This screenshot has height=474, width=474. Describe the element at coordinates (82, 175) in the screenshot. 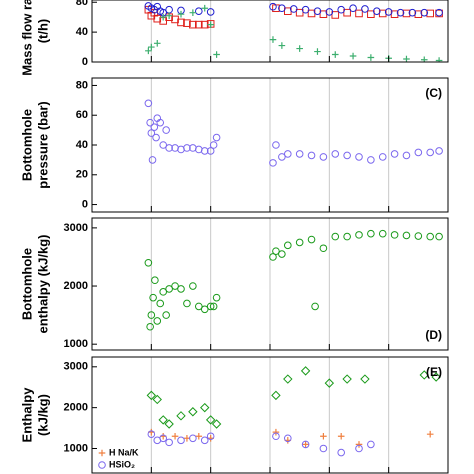

I see `y-tick-label: 20` at that location.